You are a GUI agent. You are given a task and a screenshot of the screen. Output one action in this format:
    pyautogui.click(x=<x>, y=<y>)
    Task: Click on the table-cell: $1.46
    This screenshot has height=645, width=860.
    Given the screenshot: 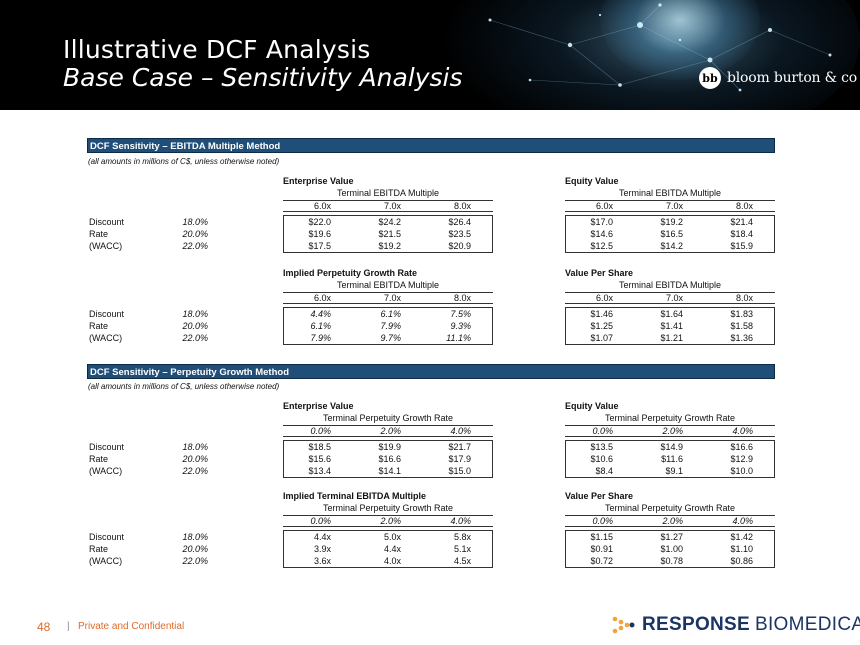 What is the action you would take?
    pyautogui.click(x=601, y=314)
    